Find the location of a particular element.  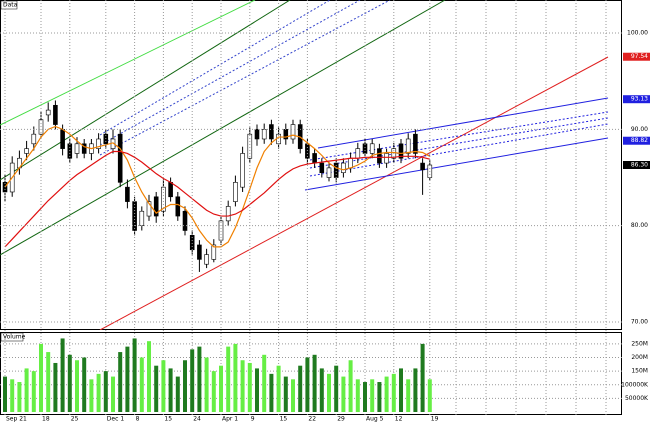

y-tick-label: 100000K is located at coordinates (635, 384).